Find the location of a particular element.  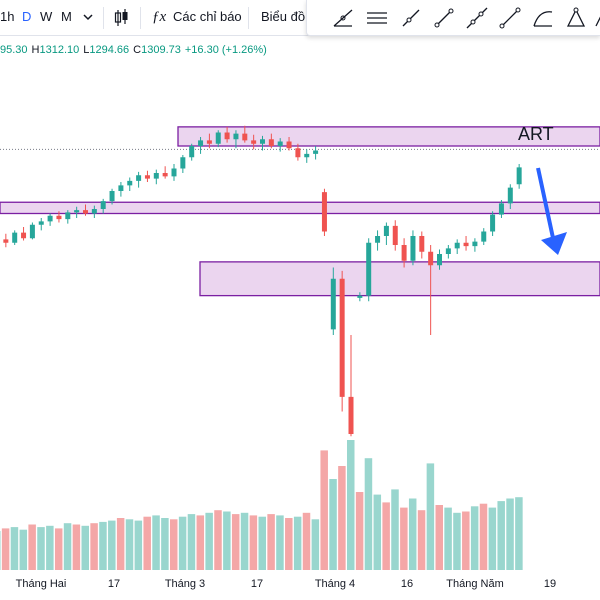

interval-w: W is located at coordinates (46, 16).